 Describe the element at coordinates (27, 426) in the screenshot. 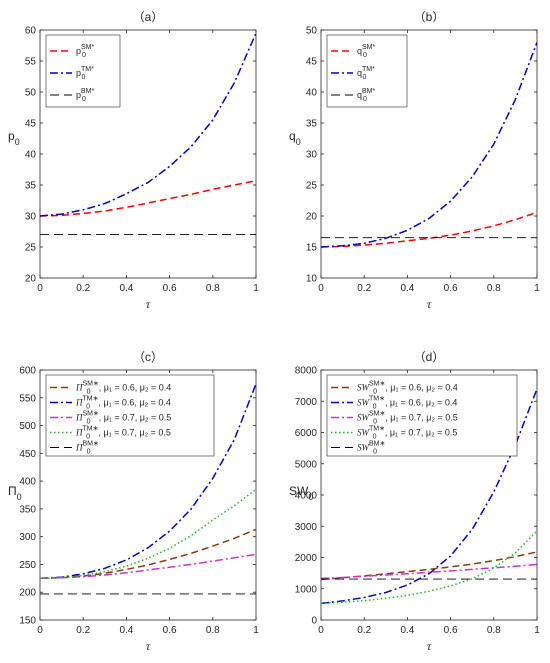

I see `y-tick-label: 500` at that location.